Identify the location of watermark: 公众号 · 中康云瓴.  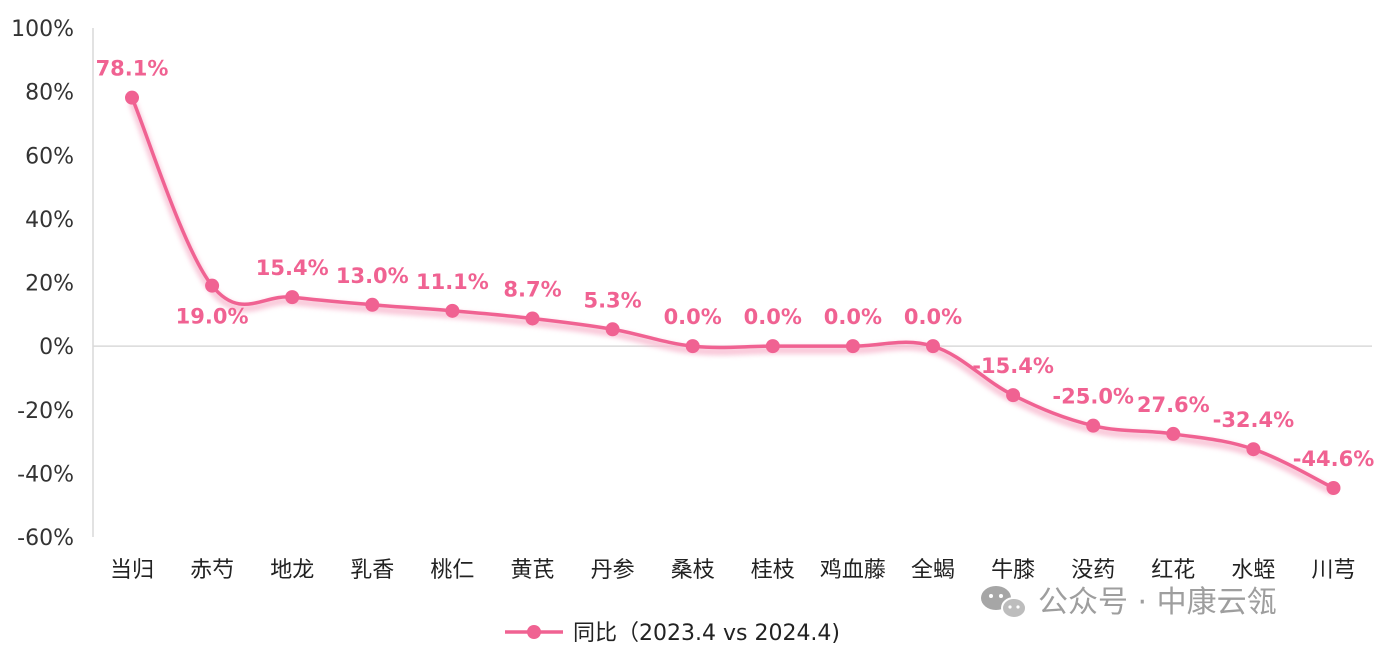
(1129, 602).